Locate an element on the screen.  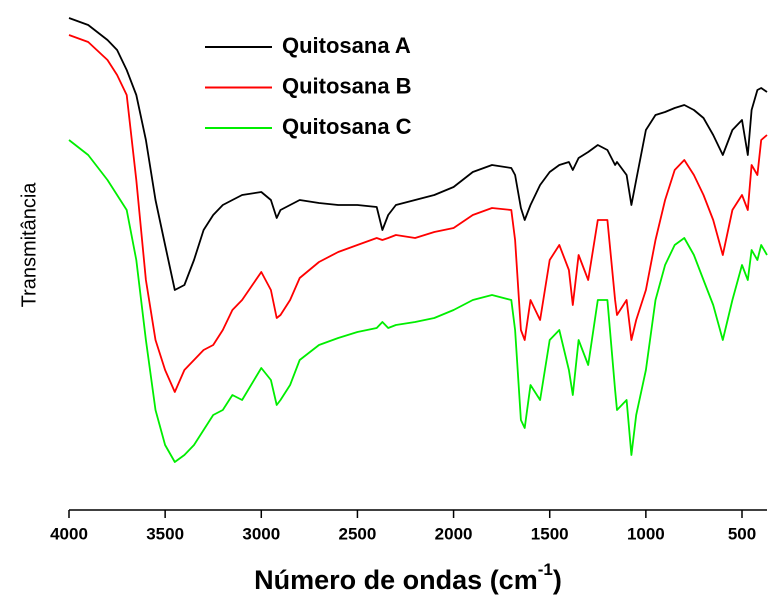
legend-label: Quitosana B is located at coordinates (347, 85).